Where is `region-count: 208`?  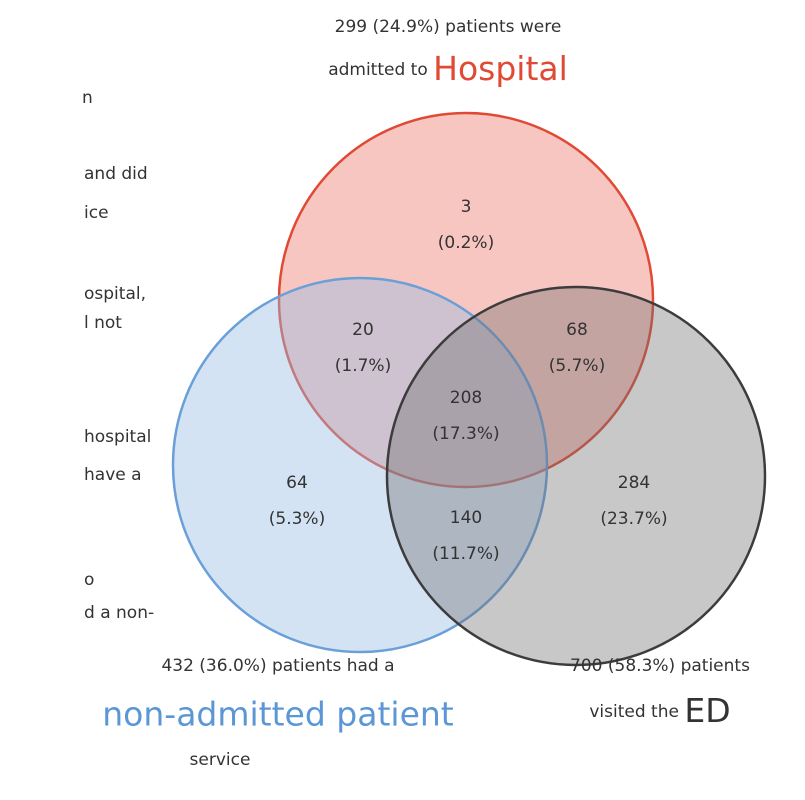
region-count: 208 is located at coordinates (466, 398).